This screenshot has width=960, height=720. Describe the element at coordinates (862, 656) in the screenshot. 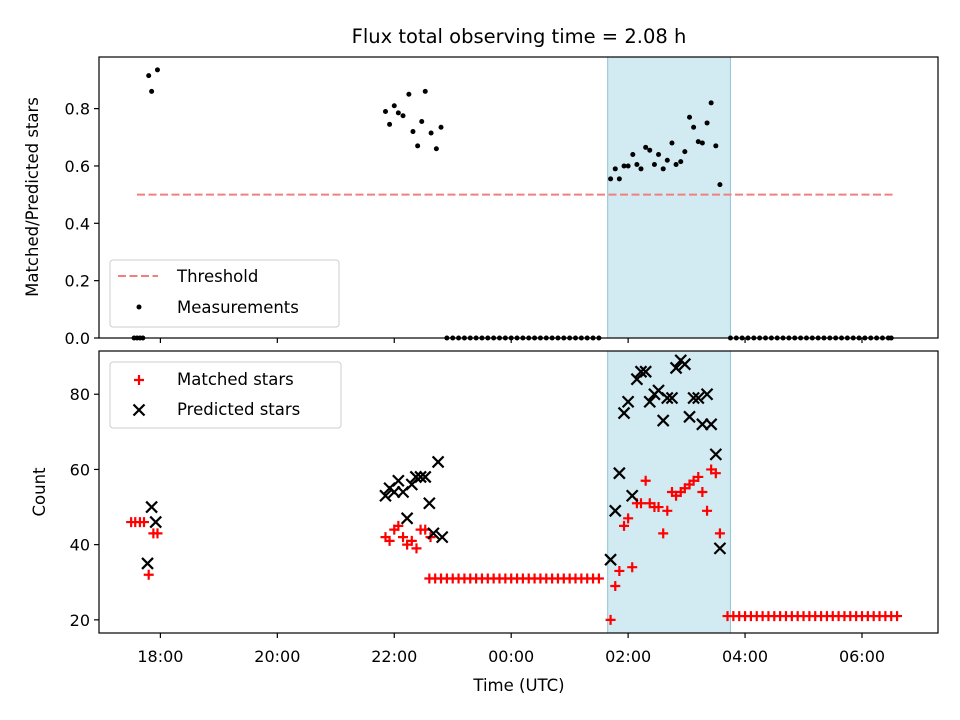

I see `bottom-x-tick-label: 06:00` at that location.